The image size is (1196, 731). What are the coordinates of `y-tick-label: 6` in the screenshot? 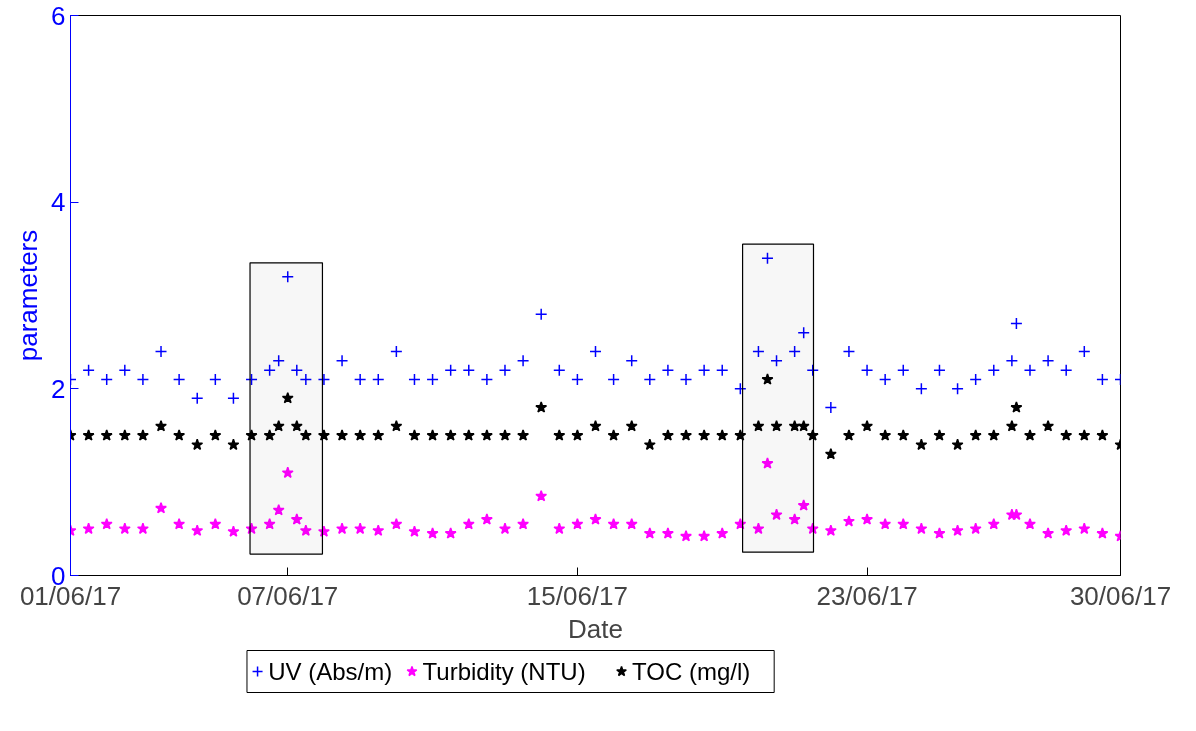 It's located at (58, 15).